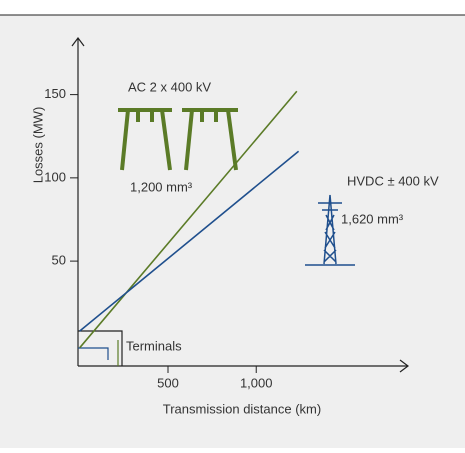 This screenshot has height=453, width=465. What do you see at coordinates (330, 230) in the screenshot?
I see `hvdc-tower` at bounding box center [330, 230].